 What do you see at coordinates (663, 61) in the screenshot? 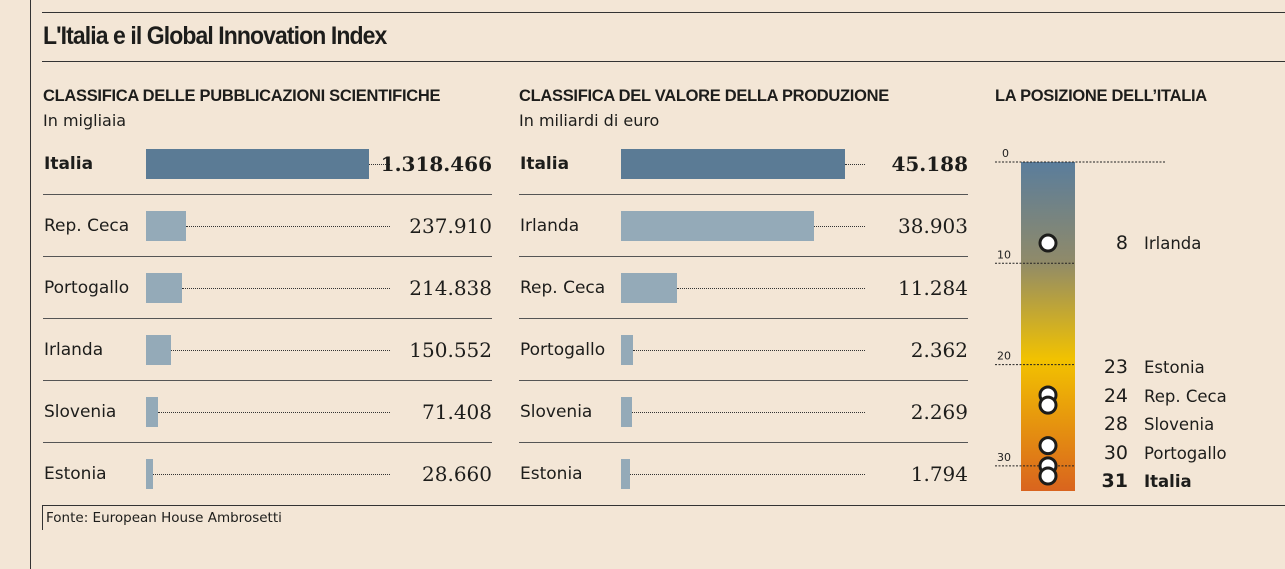
I see `title-rule` at bounding box center [663, 61].